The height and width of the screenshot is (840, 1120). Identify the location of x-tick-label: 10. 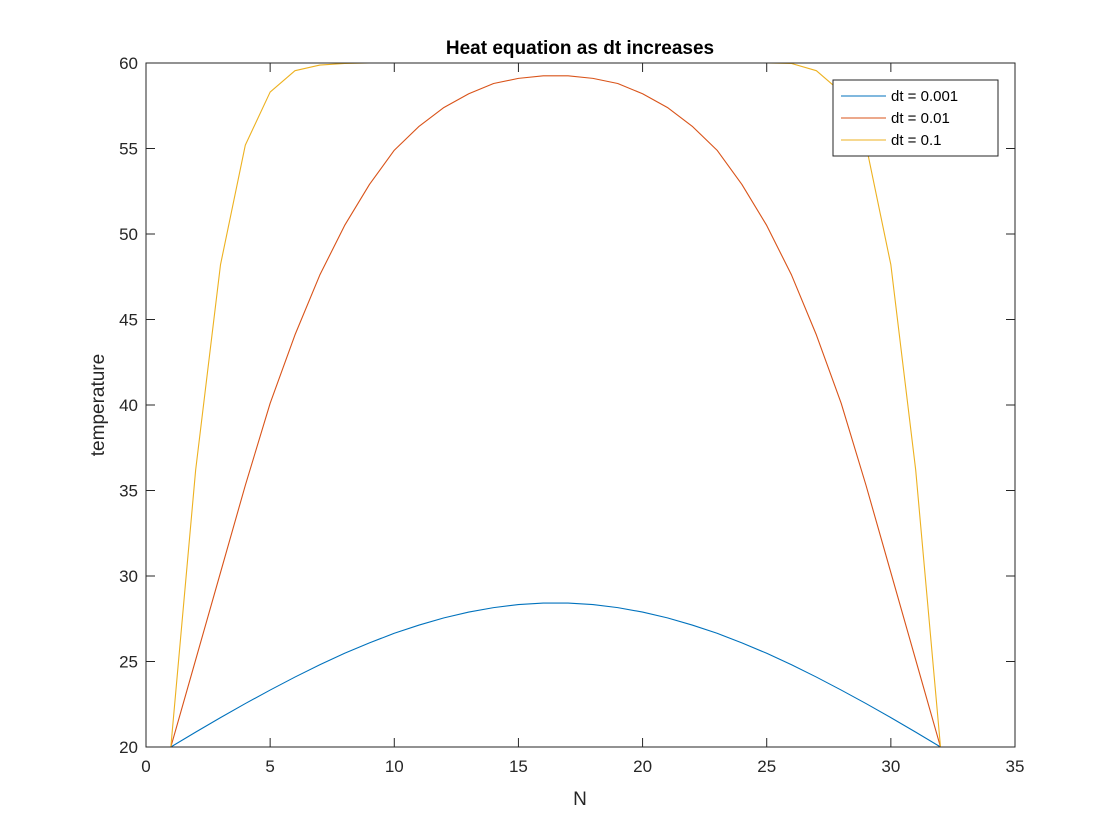
(394, 766).